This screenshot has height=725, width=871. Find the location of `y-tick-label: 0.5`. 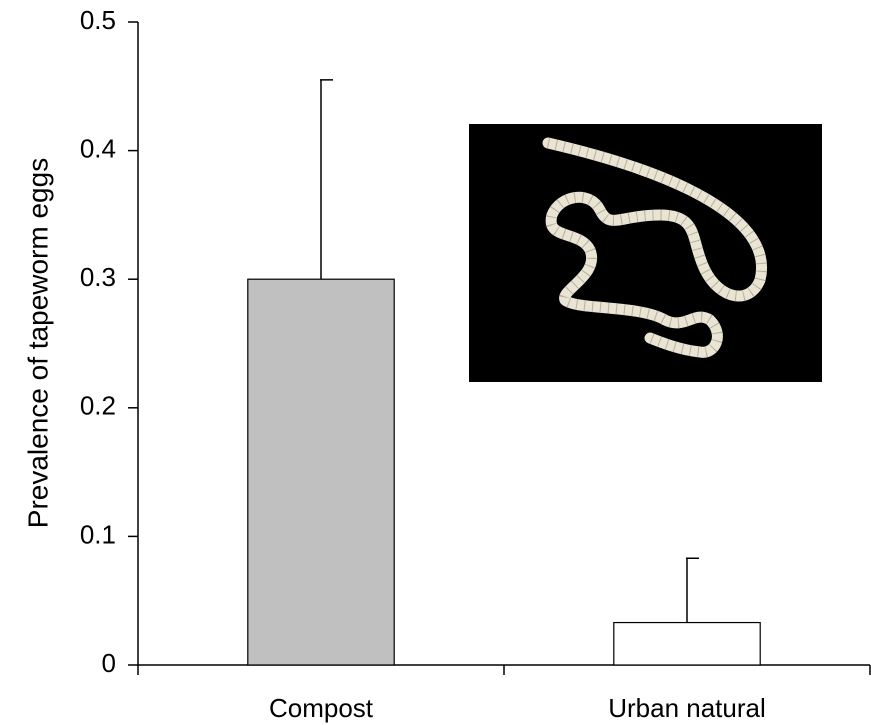

y-tick-label: 0.5 is located at coordinates (98, 20).